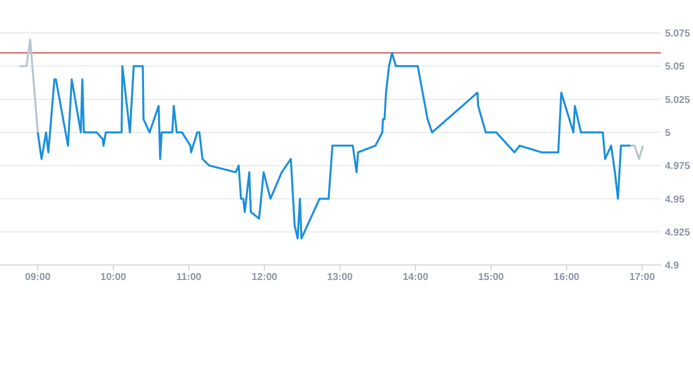  What do you see at coordinates (668, 133) in the screenshot?
I see `y-tick-label: 5` at bounding box center [668, 133].